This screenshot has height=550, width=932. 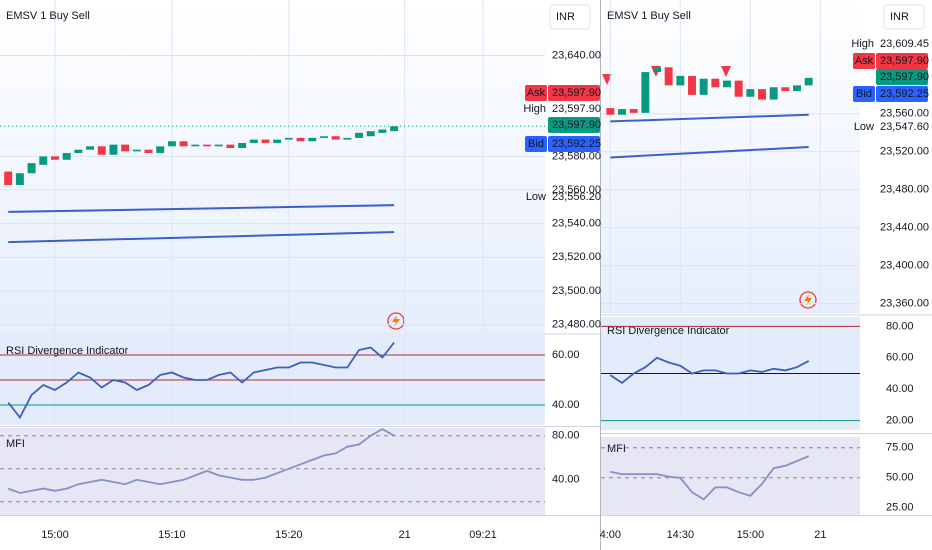 What do you see at coordinates (904, 190) in the screenshot?
I see `y-tick-label: 23,480.00` at bounding box center [904, 190].